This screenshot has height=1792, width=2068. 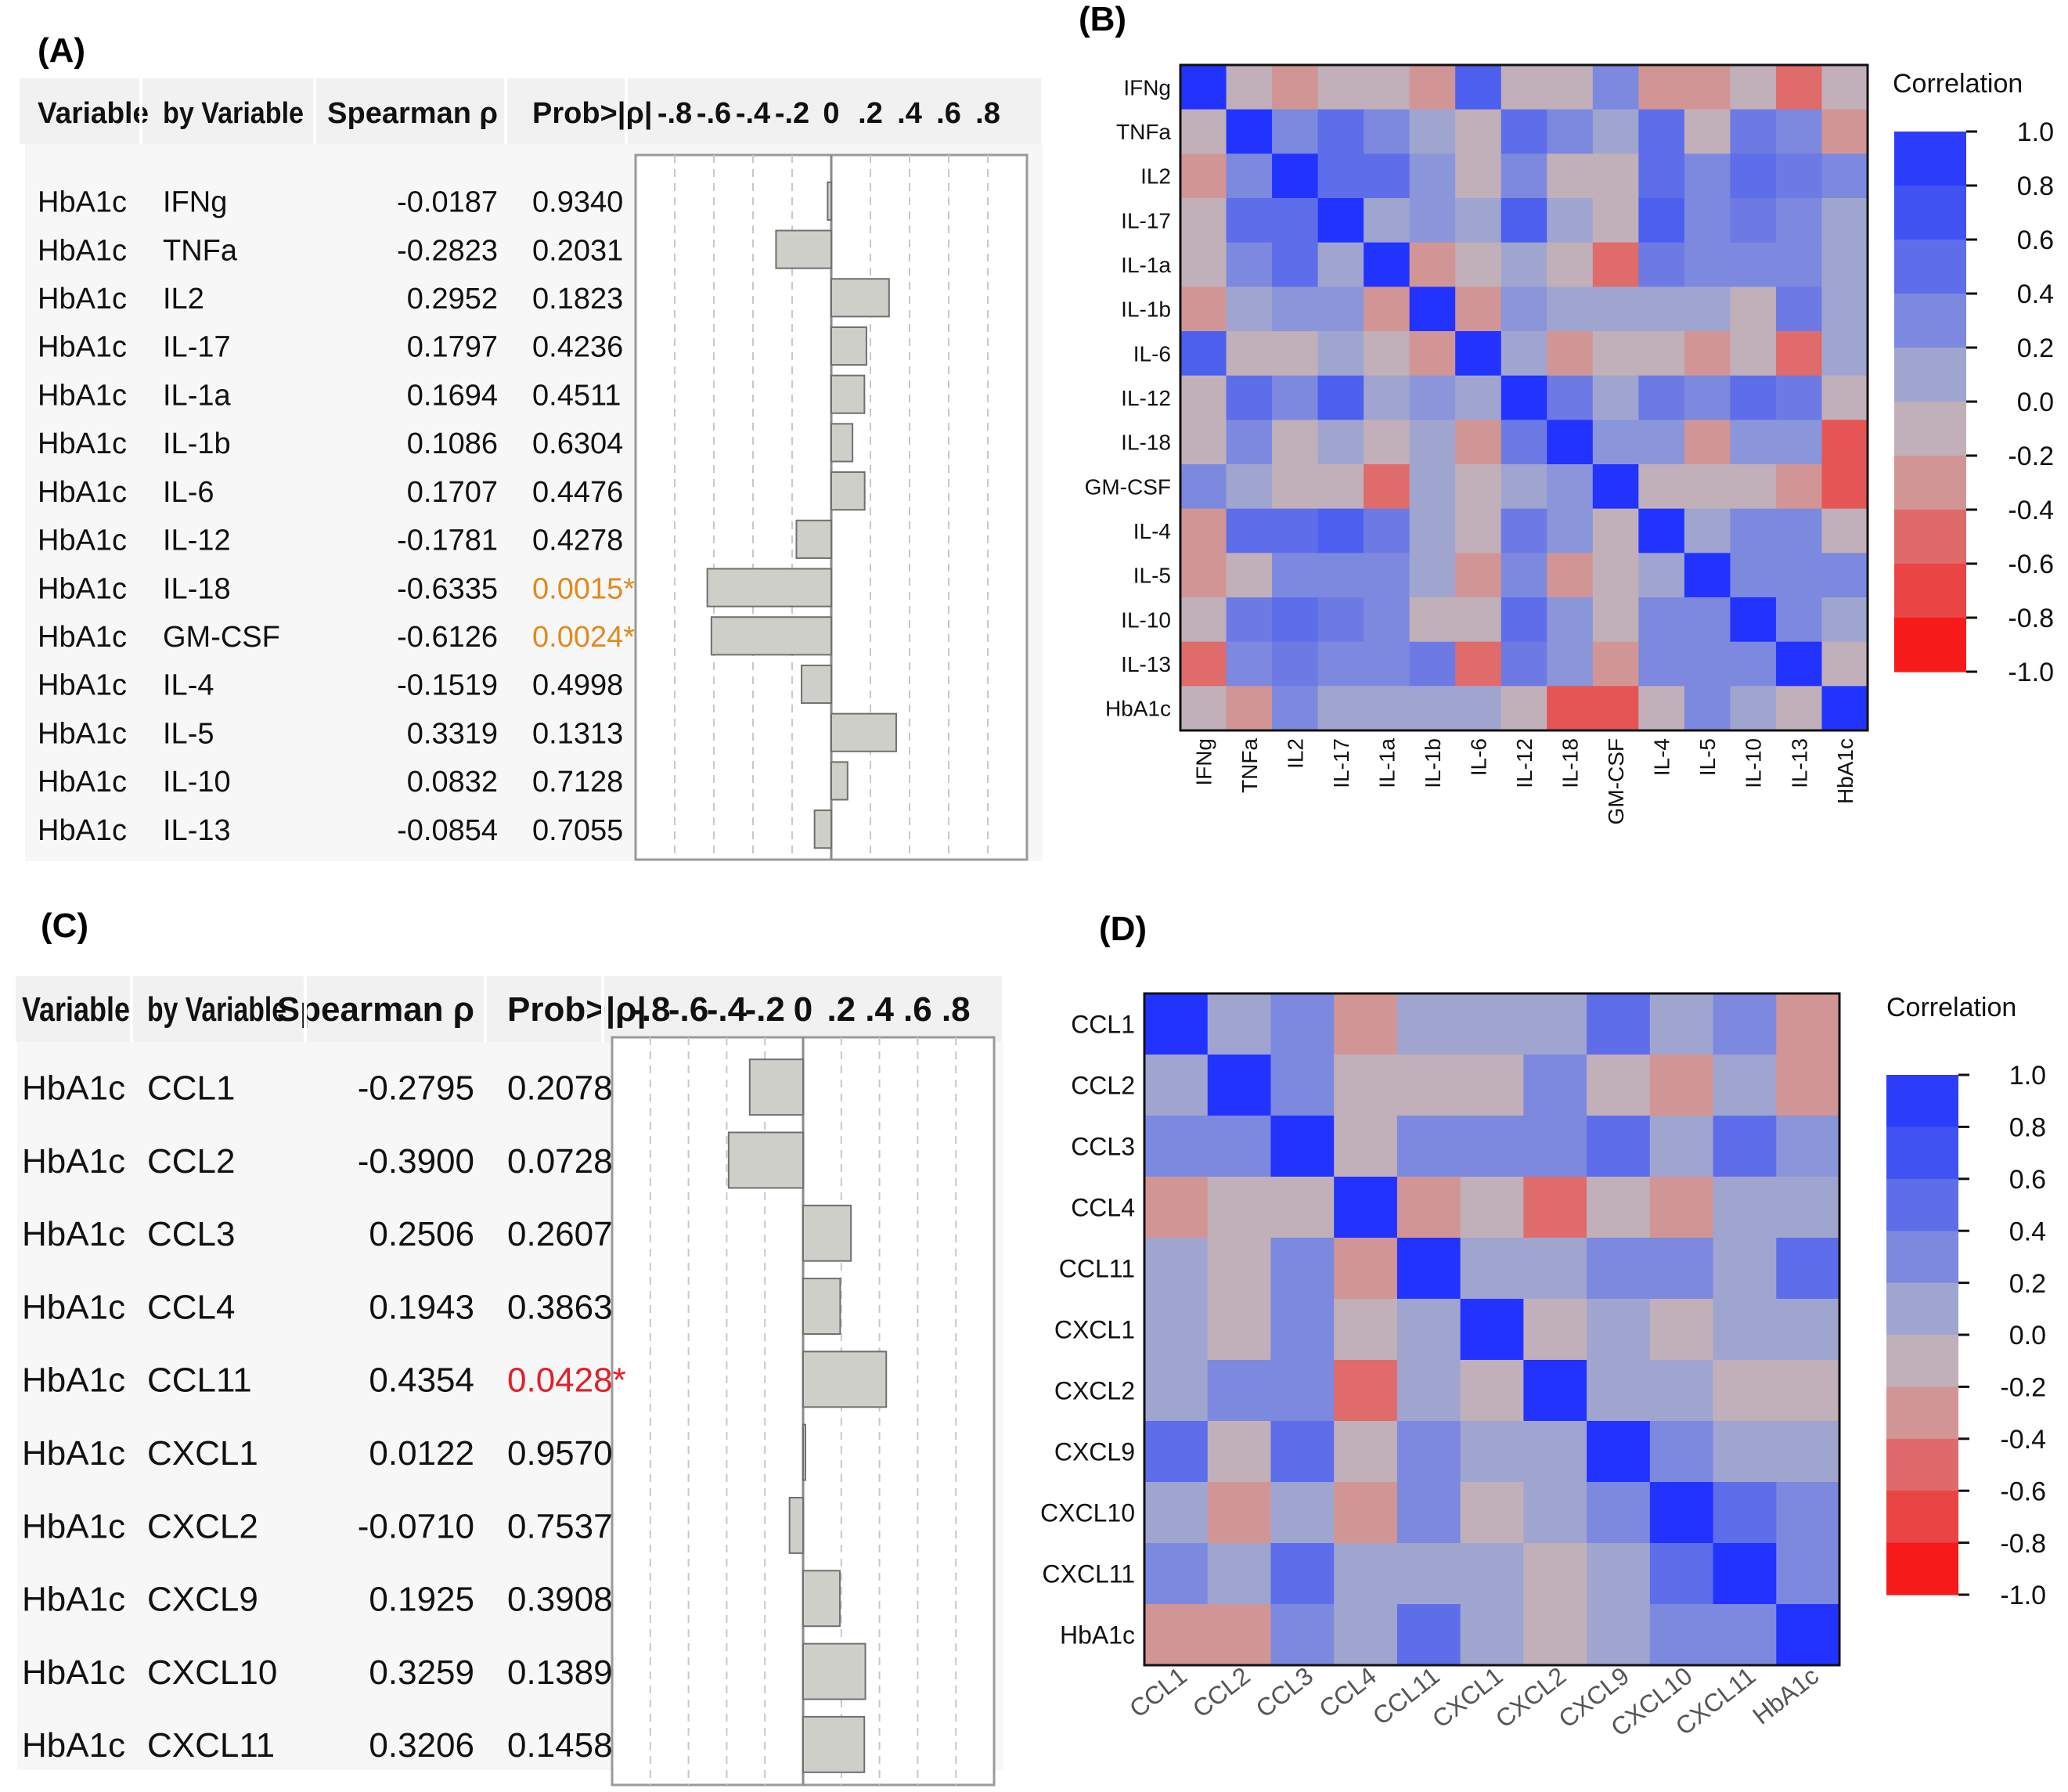 I want to click on heatmap-cell-il-1a-tnfa, so click(x=1249, y=264).